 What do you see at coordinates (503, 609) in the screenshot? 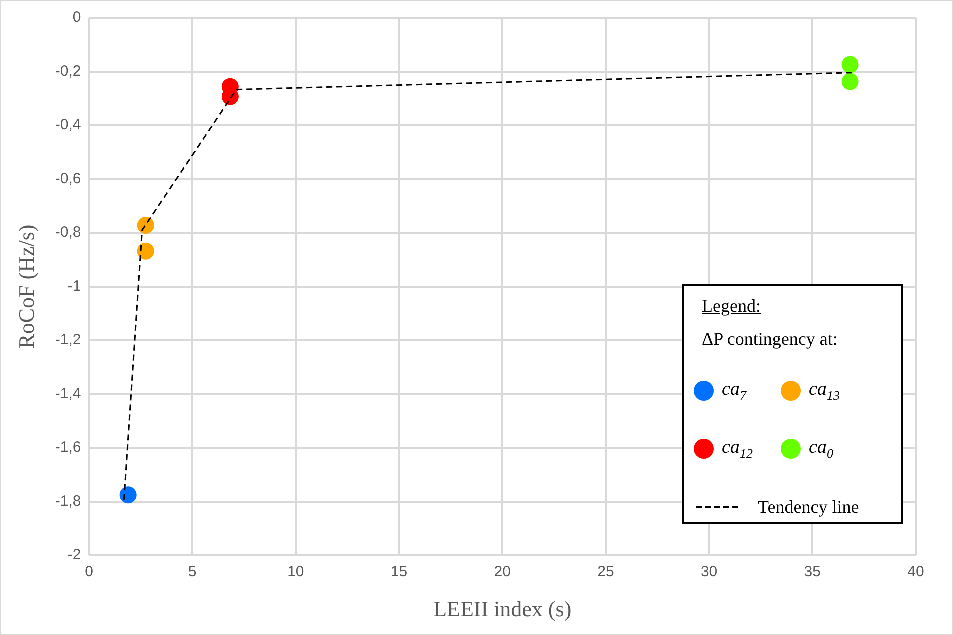
I see `x-axis-title: LEEII index (s)` at bounding box center [503, 609].